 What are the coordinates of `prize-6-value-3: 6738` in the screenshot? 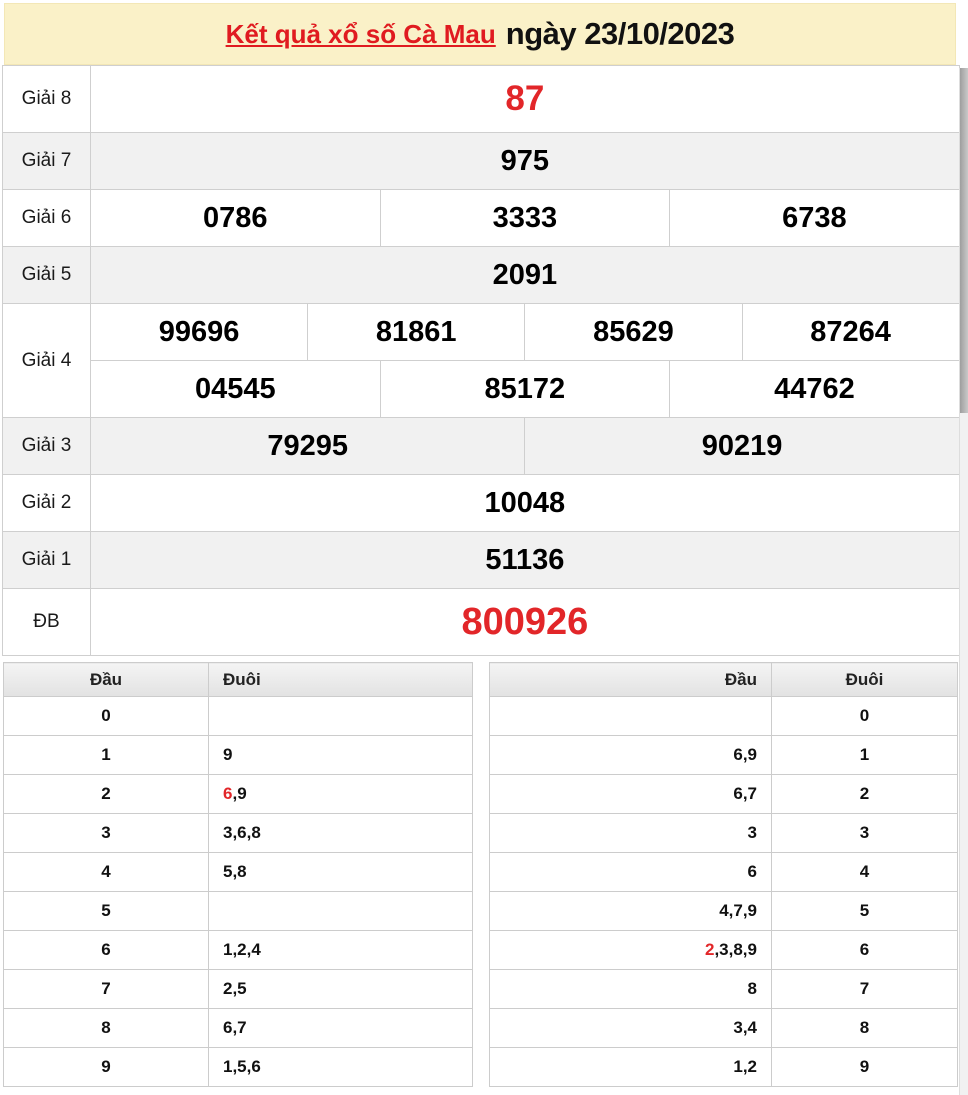 It's located at (814, 218).